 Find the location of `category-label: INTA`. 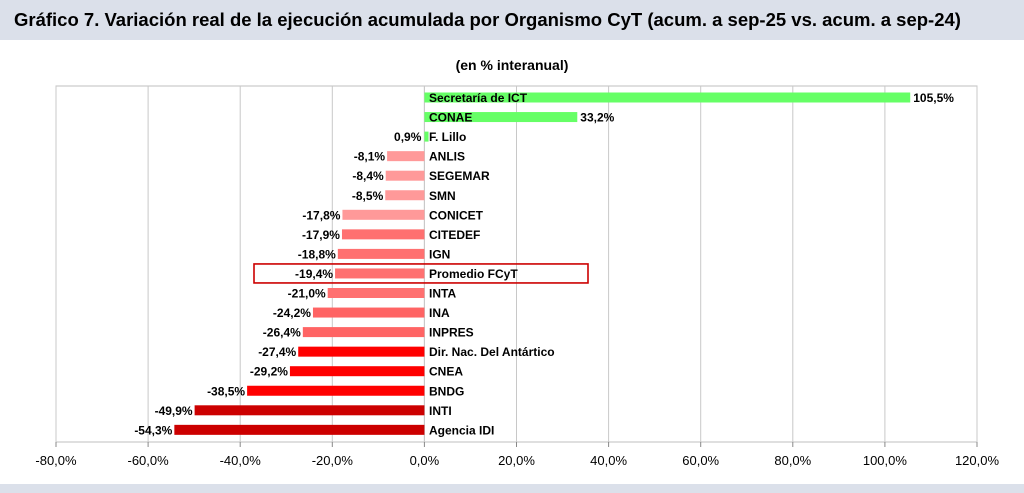

category-label: INTA is located at coordinates (442, 294).